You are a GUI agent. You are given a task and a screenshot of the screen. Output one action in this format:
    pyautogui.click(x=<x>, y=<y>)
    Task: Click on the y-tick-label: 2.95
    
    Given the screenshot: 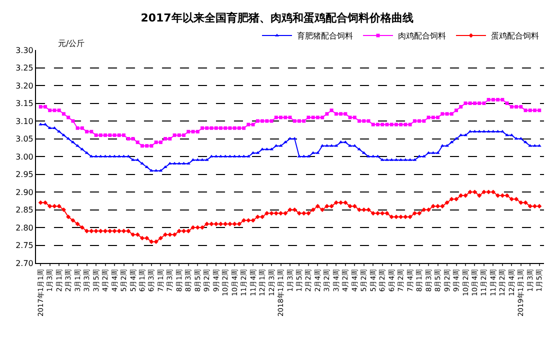 What is the action you would take?
    pyautogui.click(x=25, y=175)
    